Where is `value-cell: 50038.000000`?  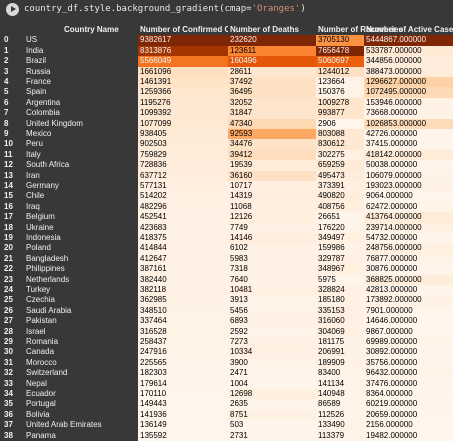
value-cell: 50038.000000 is located at coordinates (408, 165).